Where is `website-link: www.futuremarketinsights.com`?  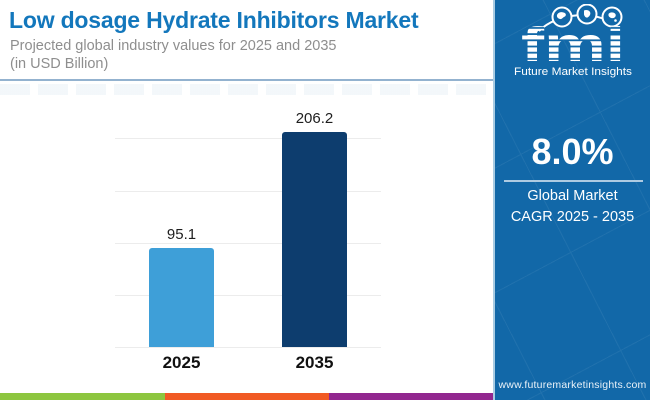 website-link: www.futuremarketinsights.com is located at coordinates (572, 385).